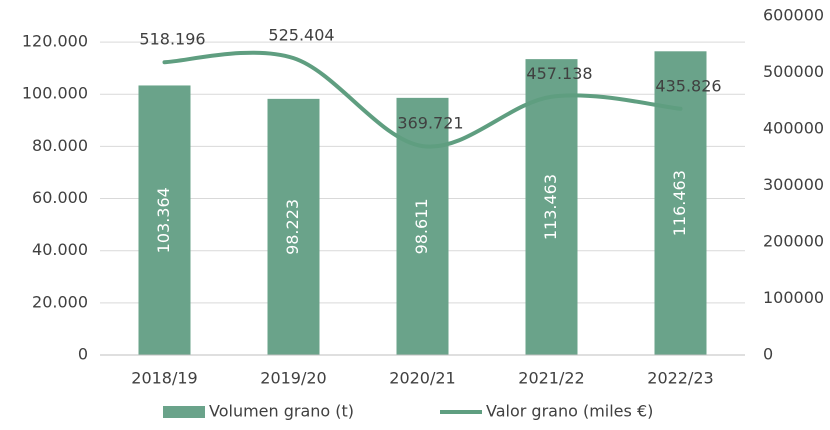 The height and width of the screenshot is (430, 830). Describe the element at coordinates (293, 378) in the screenshot. I see `x-tick-label: 2019/20` at that location.